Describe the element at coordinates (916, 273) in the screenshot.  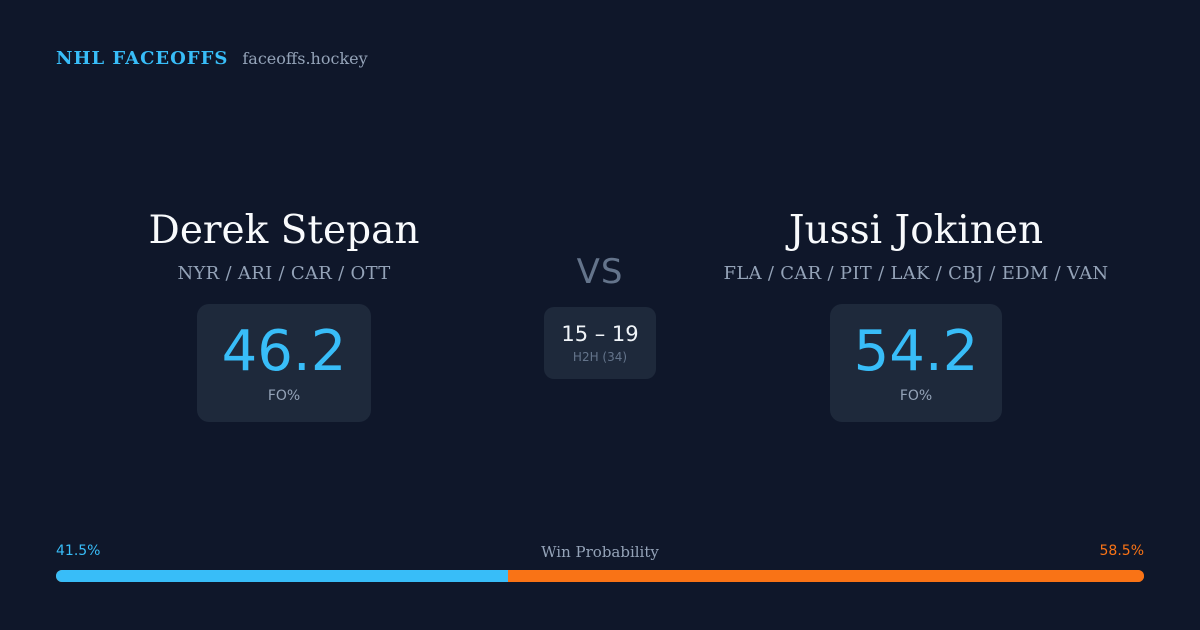
I see `player-right-teams: FLA / CAR / PIT / LAK / CBJ / EDM / VAN` at that location.